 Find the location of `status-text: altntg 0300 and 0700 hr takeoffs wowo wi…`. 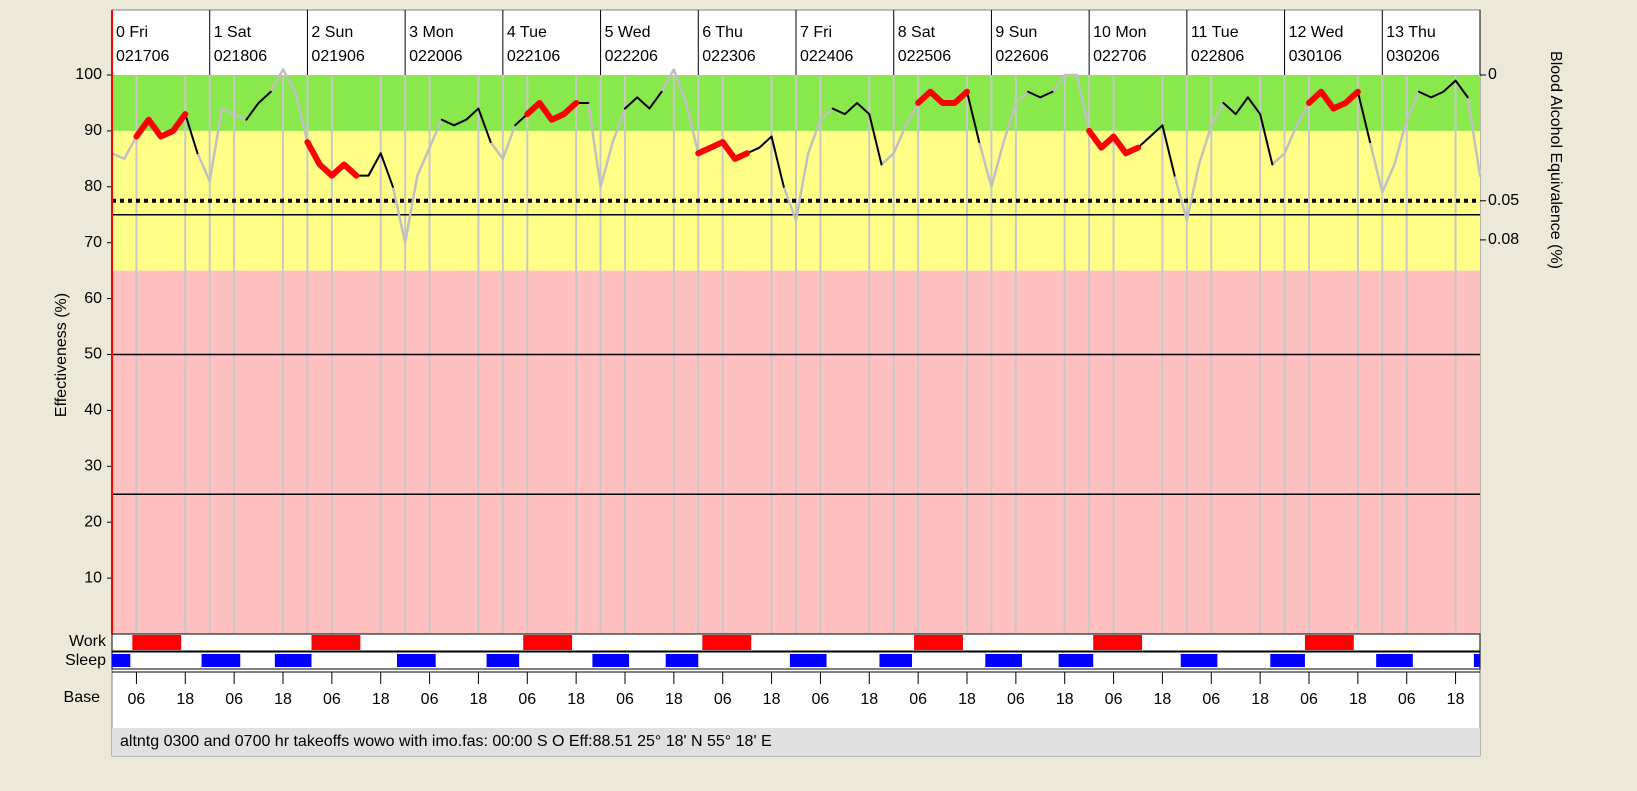

status-text: altntg 0300 and 0700 hr takeoffs wowo wi… is located at coordinates (446, 741).